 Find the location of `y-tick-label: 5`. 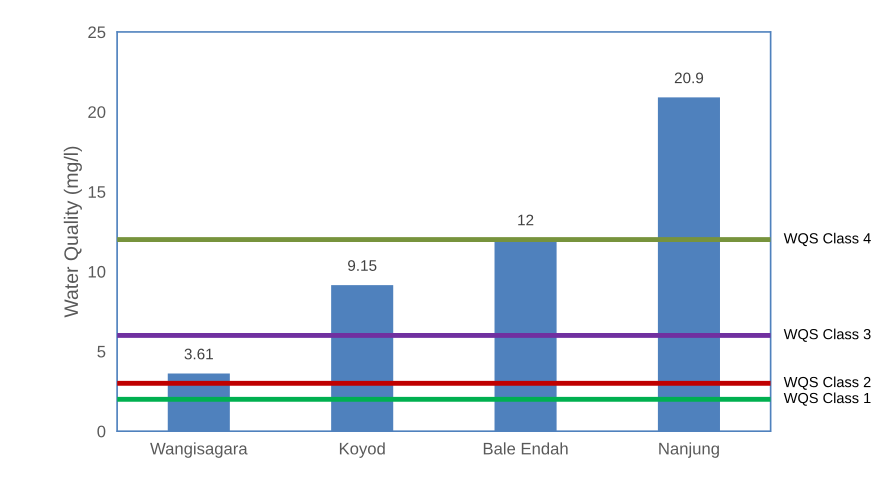

y-tick-label: 5 is located at coordinates (101, 352).